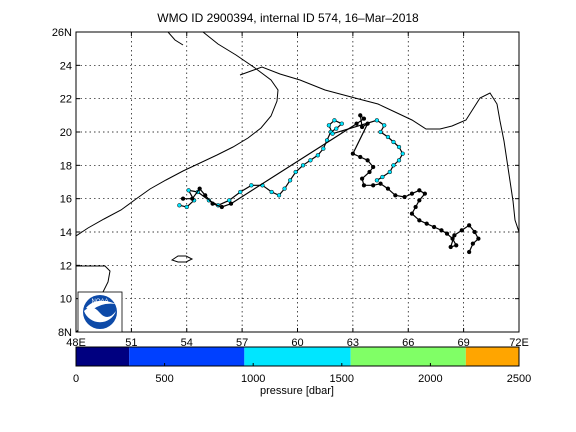 This screenshot has height=432, width=576. What do you see at coordinates (76, 379) in the screenshot?
I see `colorbar-tick-label: 0` at bounding box center [76, 379].